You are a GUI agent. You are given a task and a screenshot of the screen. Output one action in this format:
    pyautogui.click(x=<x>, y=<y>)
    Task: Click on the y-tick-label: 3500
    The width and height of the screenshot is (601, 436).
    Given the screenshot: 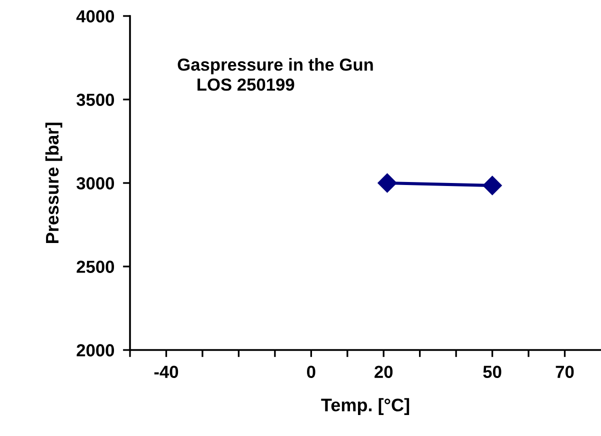 What is the action you would take?
    pyautogui.click(x=95, y=100)
    